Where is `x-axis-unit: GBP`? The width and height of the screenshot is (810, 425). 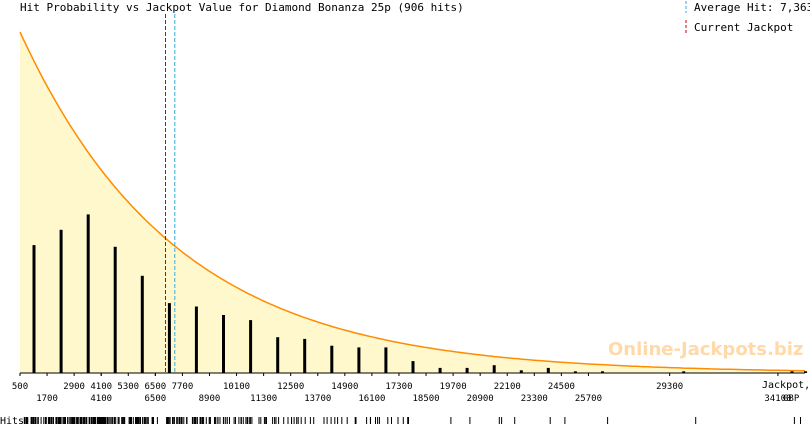
x-axis-unit: GBP is located at coordinates (791, 399).